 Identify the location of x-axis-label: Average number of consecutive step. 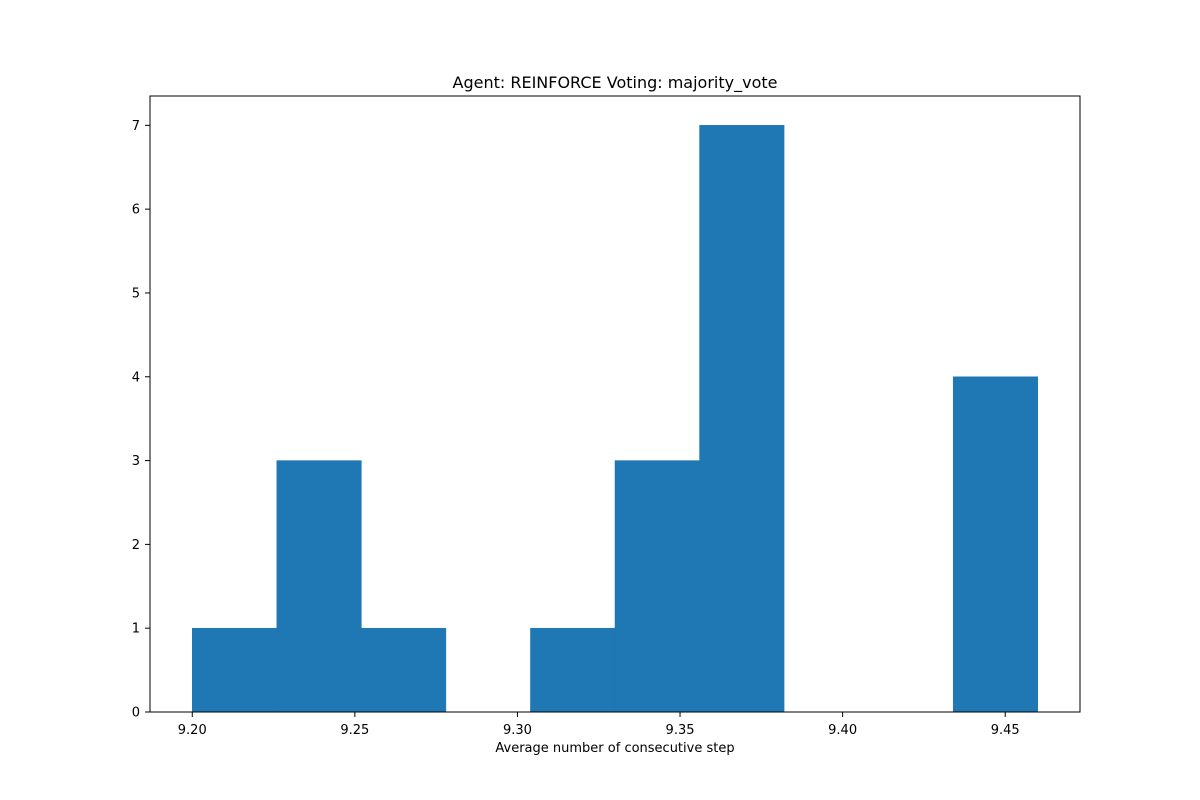
(614, 748).